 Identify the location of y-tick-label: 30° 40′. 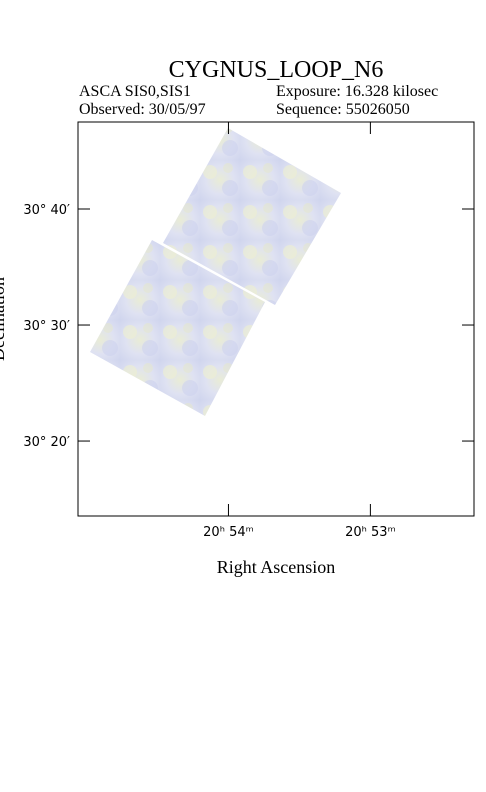
(46, 210).